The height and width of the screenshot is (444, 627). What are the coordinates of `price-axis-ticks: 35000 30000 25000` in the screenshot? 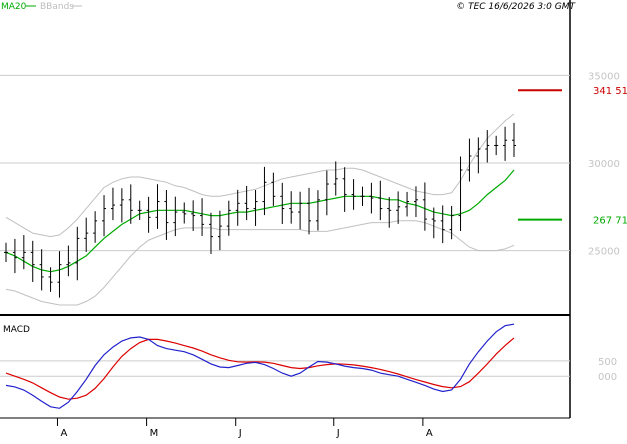 It's located at (604, 164).